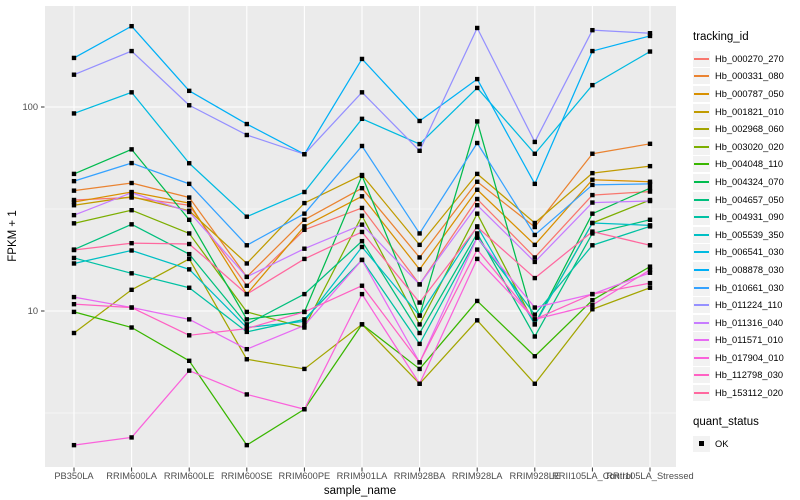  I want to click on legend-item: Hb_000270_270, so click(746, 59).